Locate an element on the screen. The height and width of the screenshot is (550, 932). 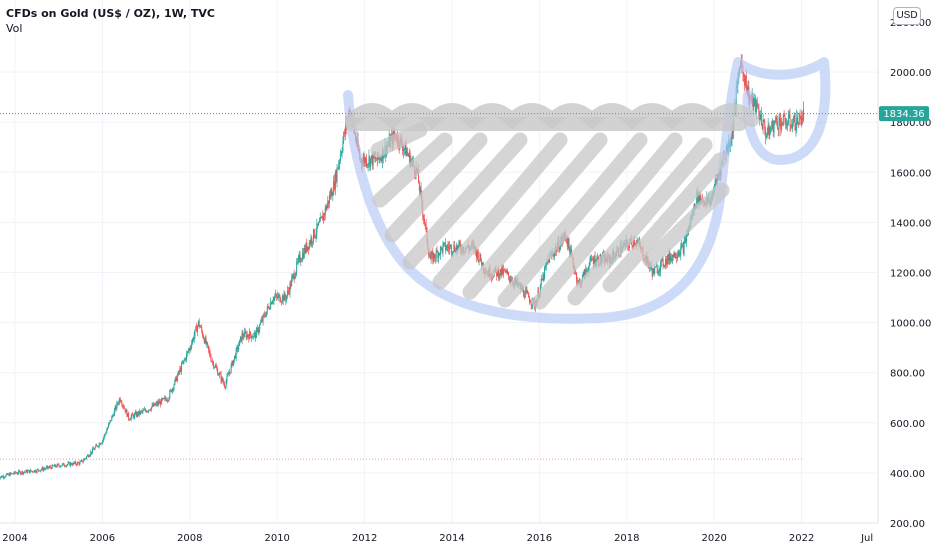
volume-label: Vol is located at coordinates (14, 28).